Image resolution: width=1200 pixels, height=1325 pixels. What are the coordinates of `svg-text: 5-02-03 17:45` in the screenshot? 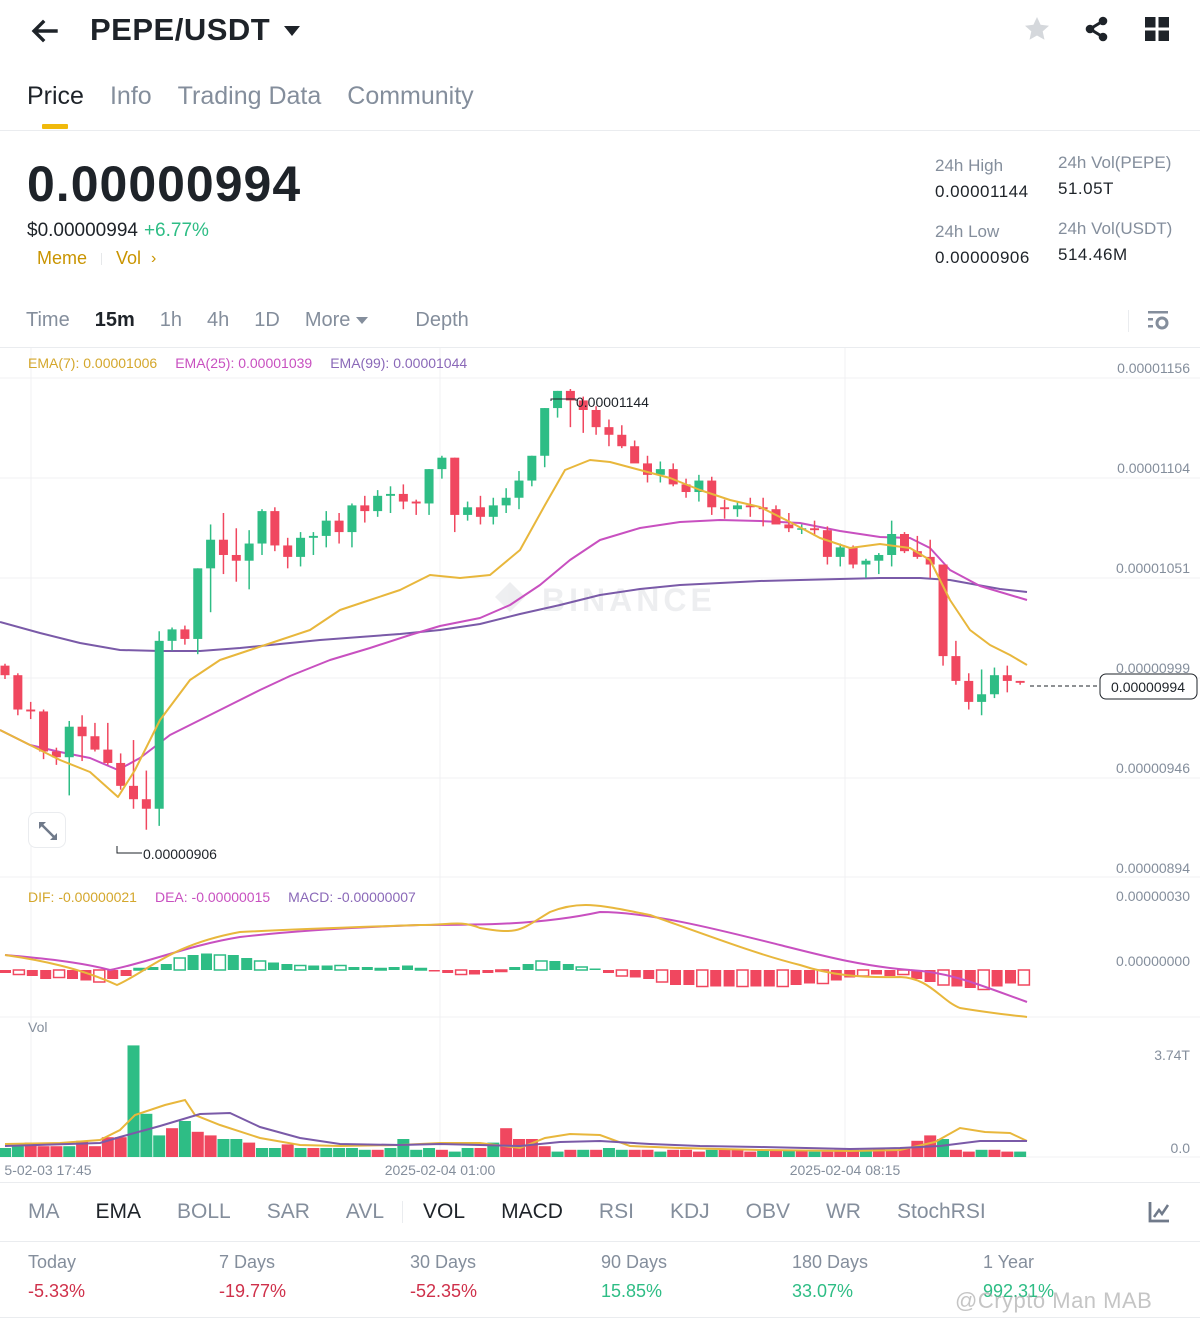 It's located at (47, 1170).